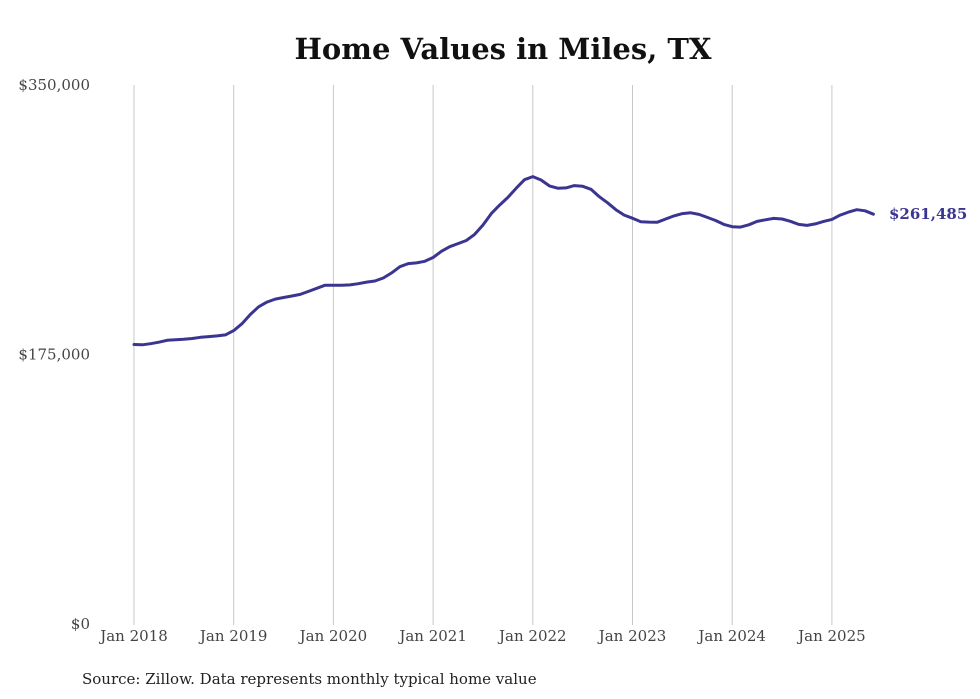  What do you see at coordinates (233, 636) in the screenshot?
I see `x-tick-label: Jan 2019` at bounding box center [233, 636].